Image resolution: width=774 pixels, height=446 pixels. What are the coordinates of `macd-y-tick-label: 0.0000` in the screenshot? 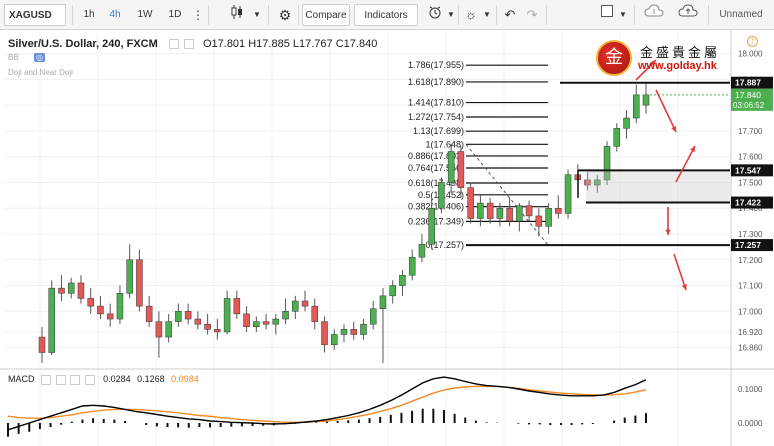 It's located at (750, 423).